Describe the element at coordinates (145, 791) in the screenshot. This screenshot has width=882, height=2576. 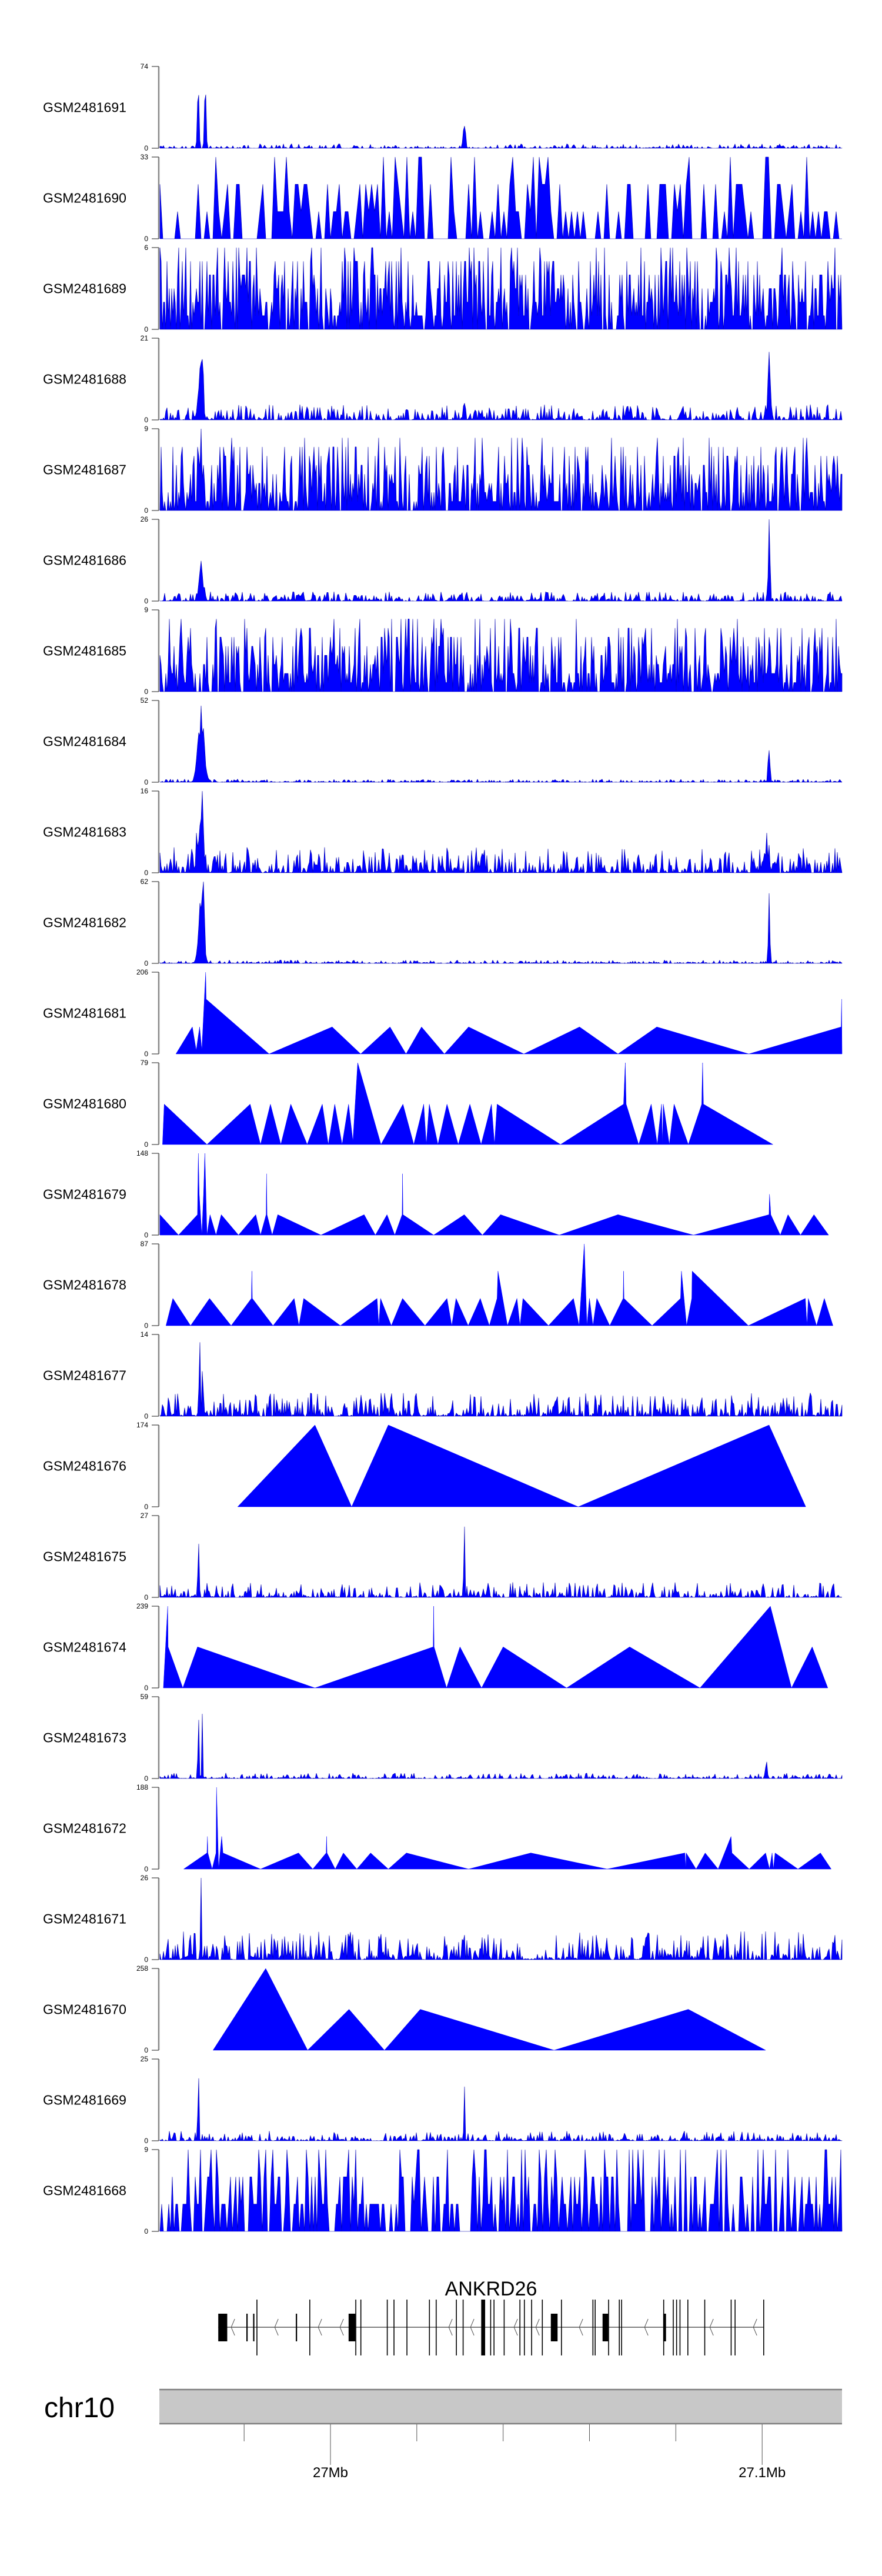
I see `y-tick-label-max: 16` at that location.